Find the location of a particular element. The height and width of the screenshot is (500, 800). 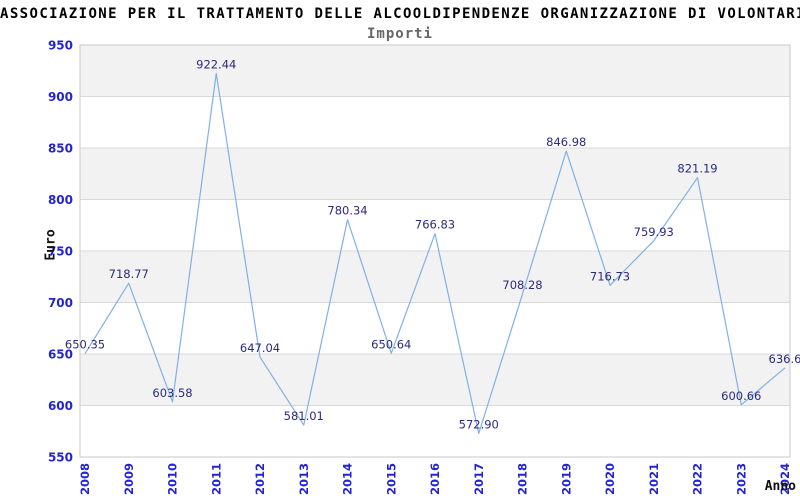

x-tick-label: 2017 is located at coordinates (479, 479).